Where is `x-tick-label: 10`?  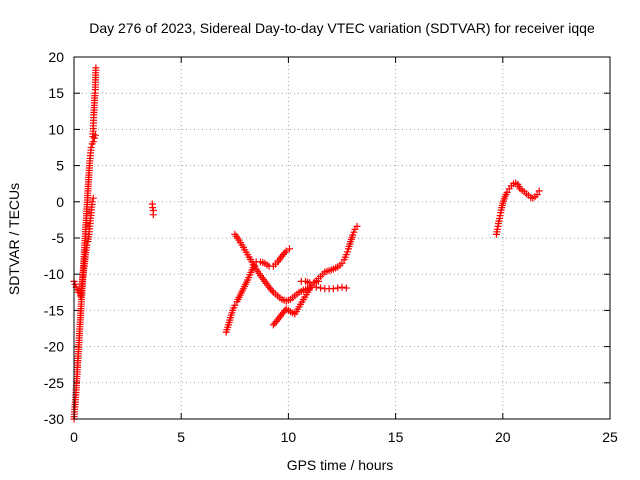 x-tick-label: 10 is located at coordinates (289, 437).